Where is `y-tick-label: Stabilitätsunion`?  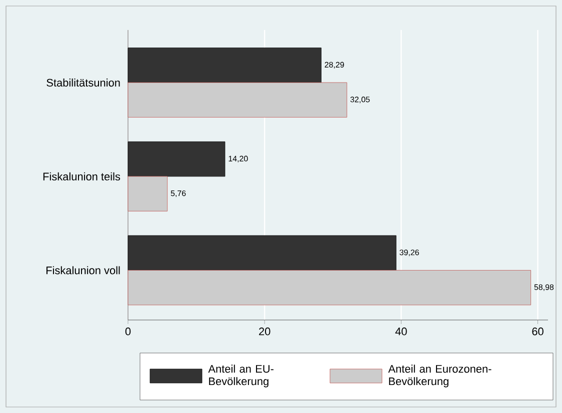
y-tick-label: Stabilitätsunion is located at coordinates (83, 82).